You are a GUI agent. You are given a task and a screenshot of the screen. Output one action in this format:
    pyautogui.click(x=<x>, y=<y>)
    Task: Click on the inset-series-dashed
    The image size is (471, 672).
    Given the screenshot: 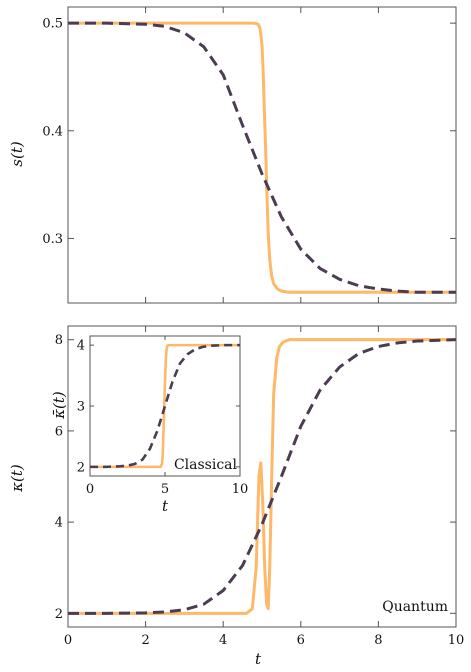 What is the action you would take?
    pyautogui.click(x=165, y=406)
    